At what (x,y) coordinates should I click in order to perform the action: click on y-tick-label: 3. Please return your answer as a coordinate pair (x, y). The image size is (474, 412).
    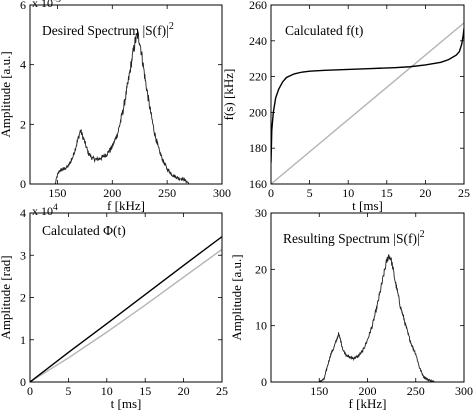
    Looking at the image, I should click on (23, 255).